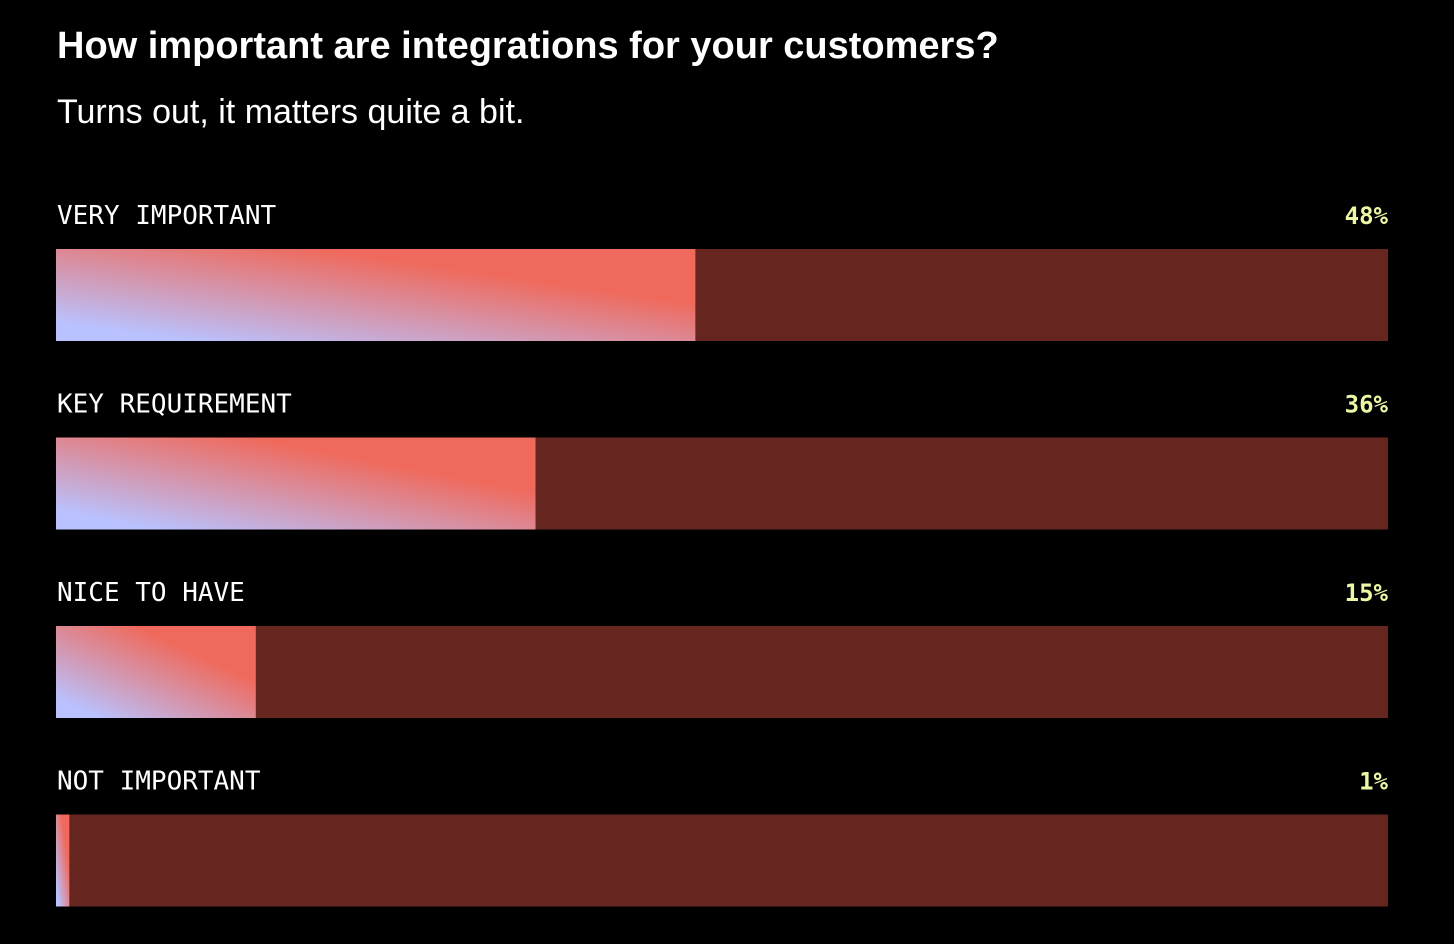 This screenshot has width=1454, height=944. I want to click on value-label: 36%, so click(1367, 405).